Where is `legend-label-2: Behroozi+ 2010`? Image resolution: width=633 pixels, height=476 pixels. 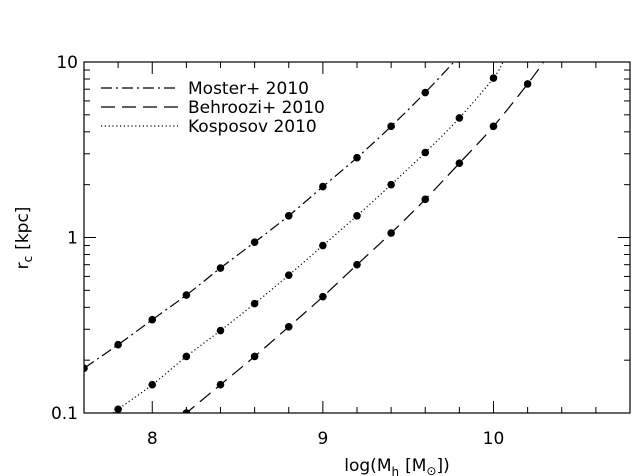 legend-label-2: Behroozi+ 2010 is located at coordinates (256, 108).